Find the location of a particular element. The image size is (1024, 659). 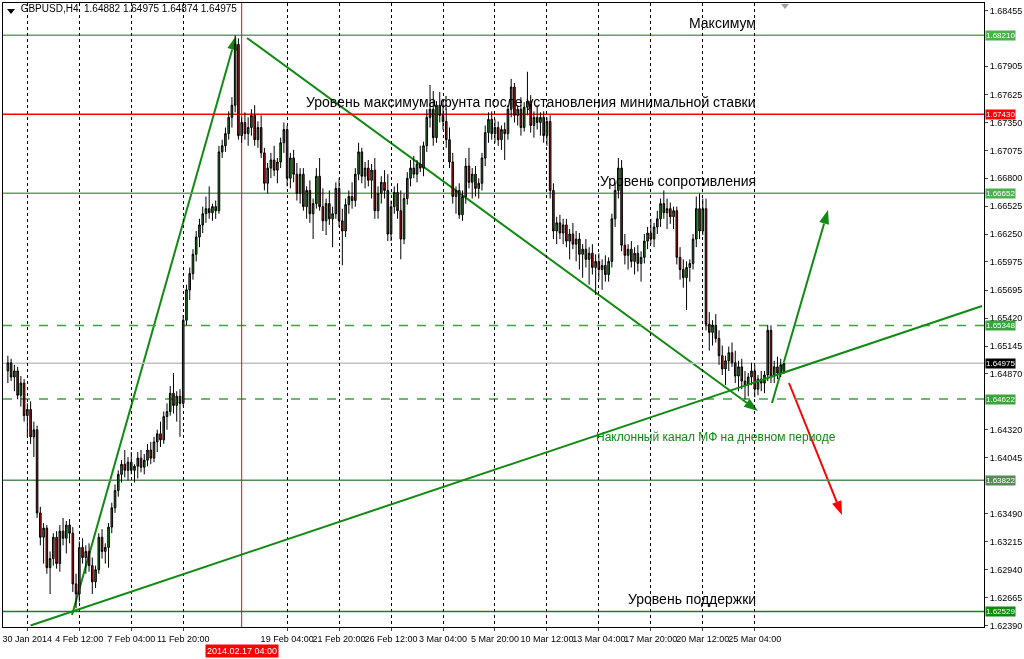

ref-line-label: 1.63822 is located at coordinates (1001, 480).